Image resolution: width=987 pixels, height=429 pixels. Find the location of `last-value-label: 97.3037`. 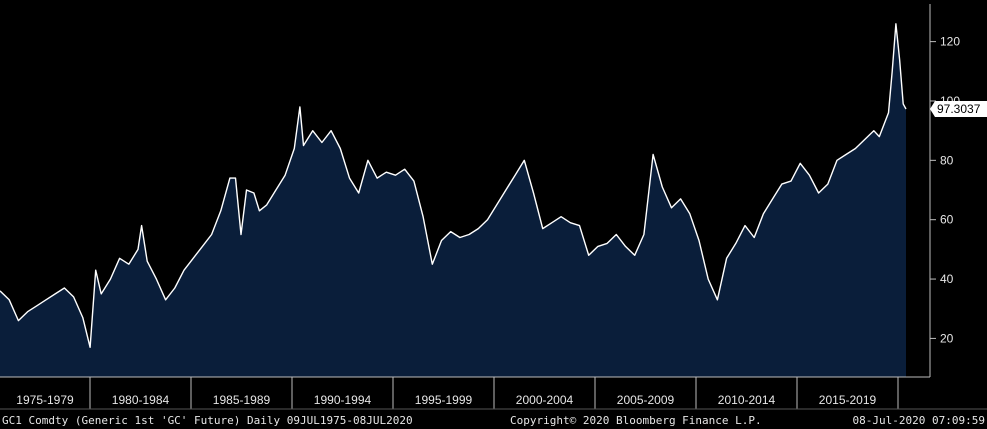

last-value-label: 97.3037 is located at coordinates (959, 109).